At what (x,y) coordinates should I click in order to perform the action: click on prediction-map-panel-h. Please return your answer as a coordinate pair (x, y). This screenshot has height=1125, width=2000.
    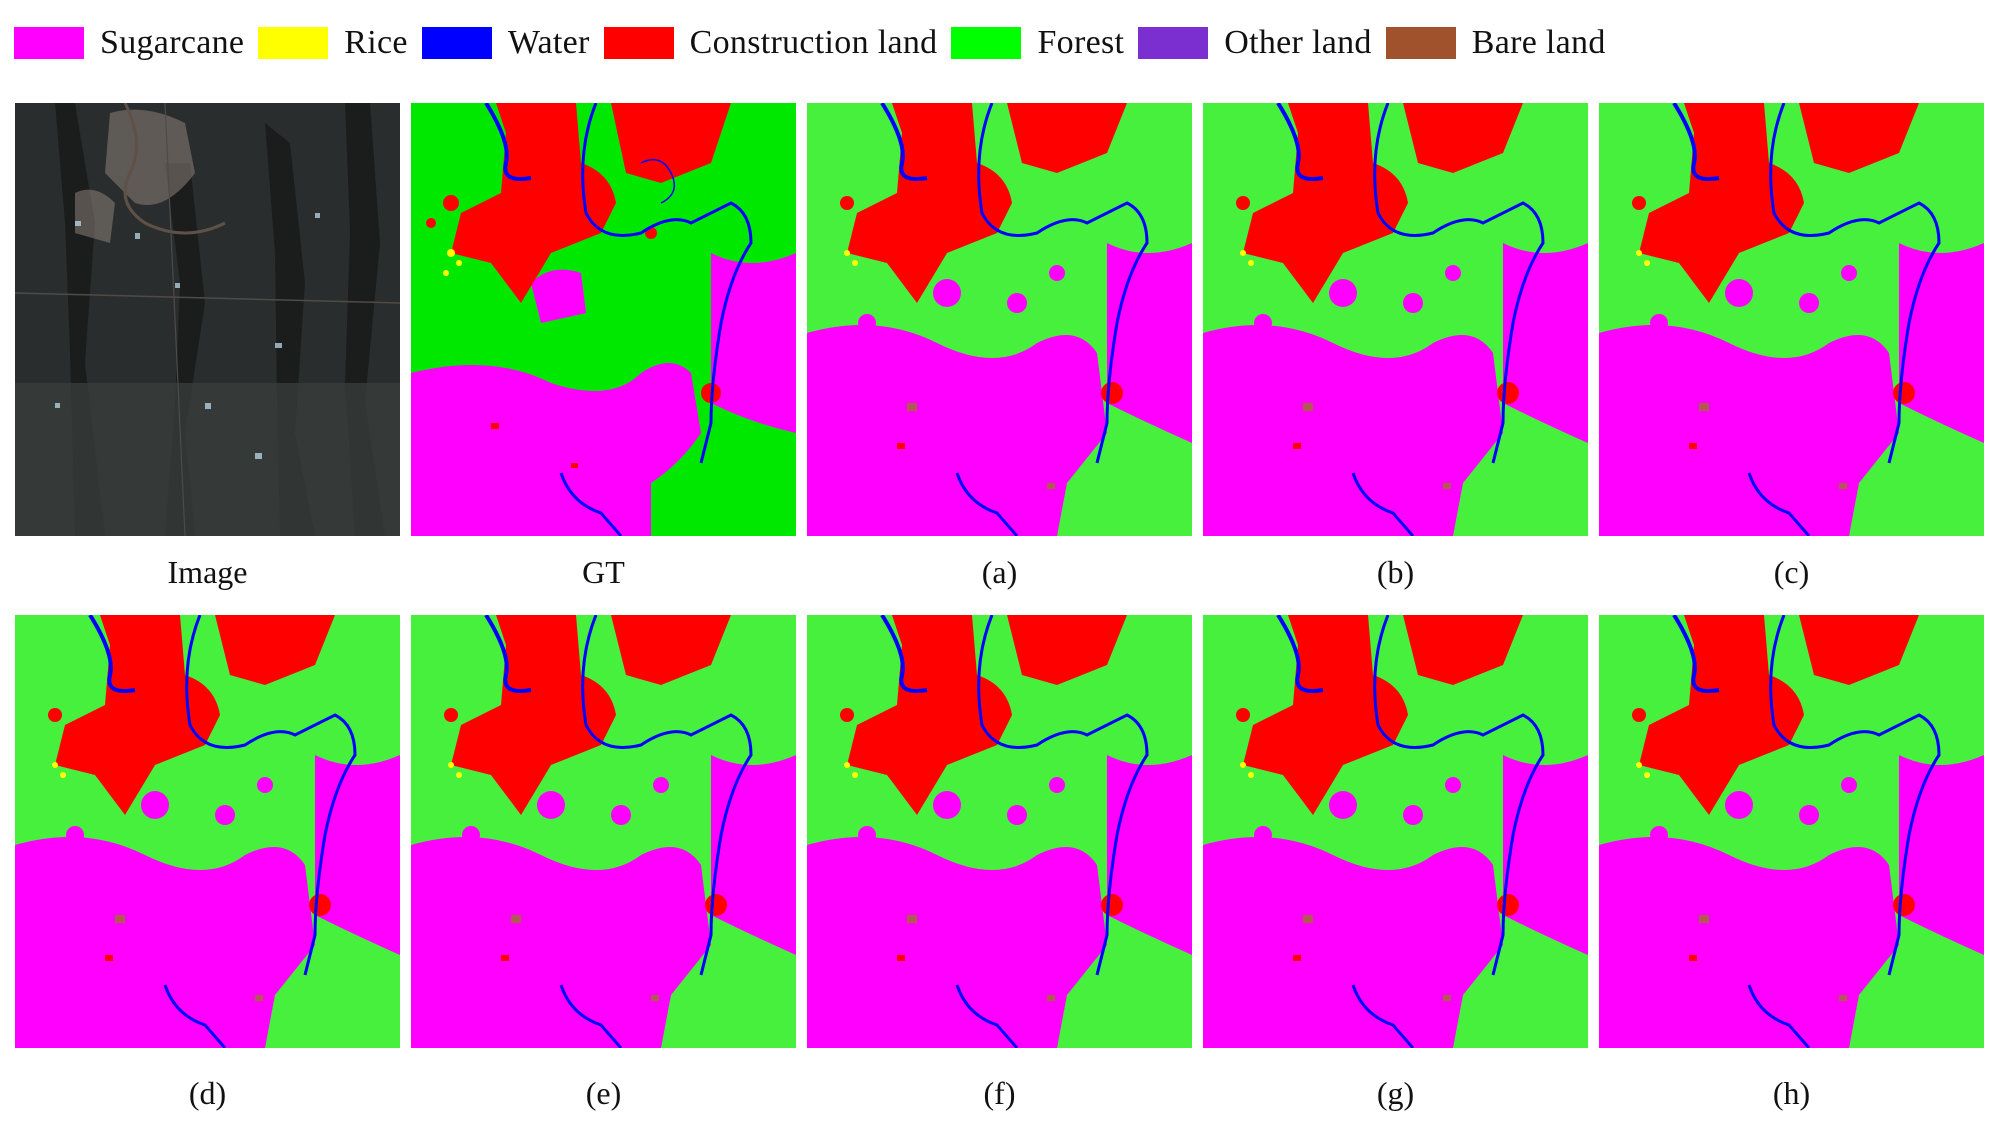
    Looking at the image, I should click on (1791, 831).